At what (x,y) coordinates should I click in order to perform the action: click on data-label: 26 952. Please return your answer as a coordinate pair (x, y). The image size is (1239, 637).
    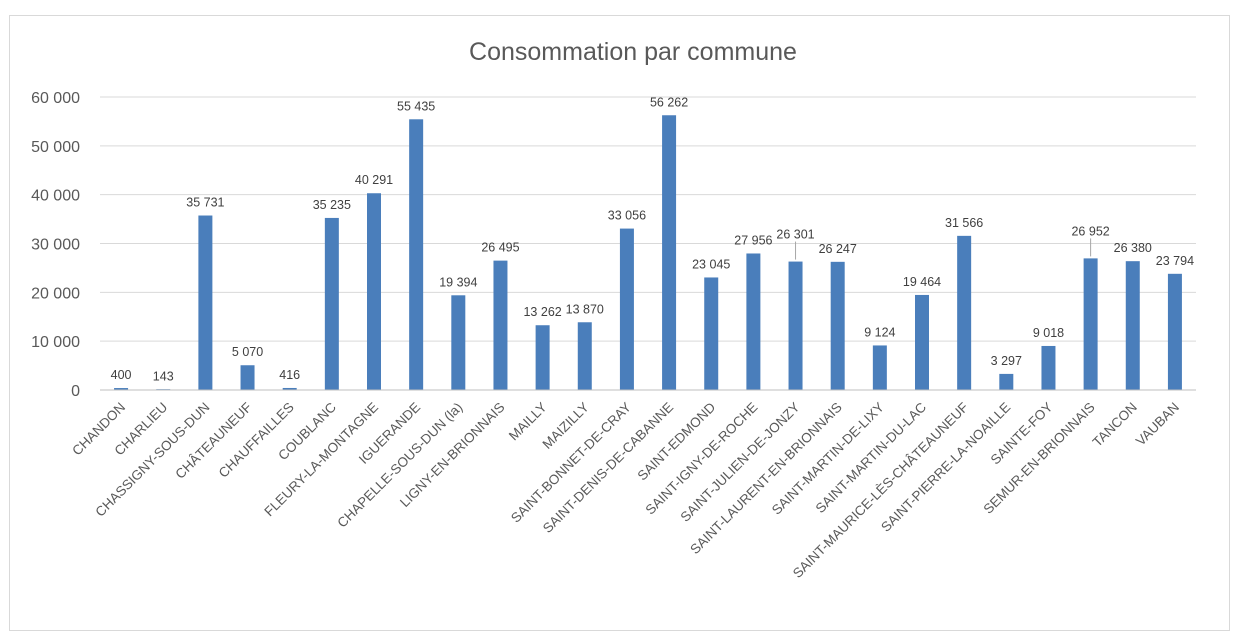
    Looking at the image, I should click on (1090, 231).